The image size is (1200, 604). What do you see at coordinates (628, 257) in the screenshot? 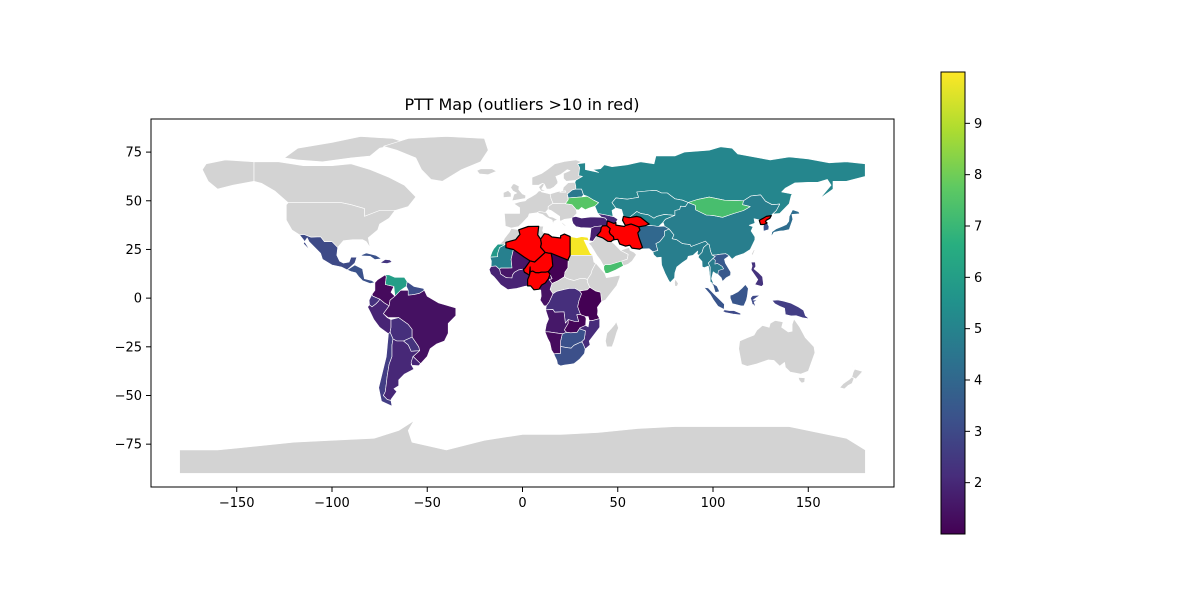
I see `region-oman-uae` at bounding box center [628, 257].